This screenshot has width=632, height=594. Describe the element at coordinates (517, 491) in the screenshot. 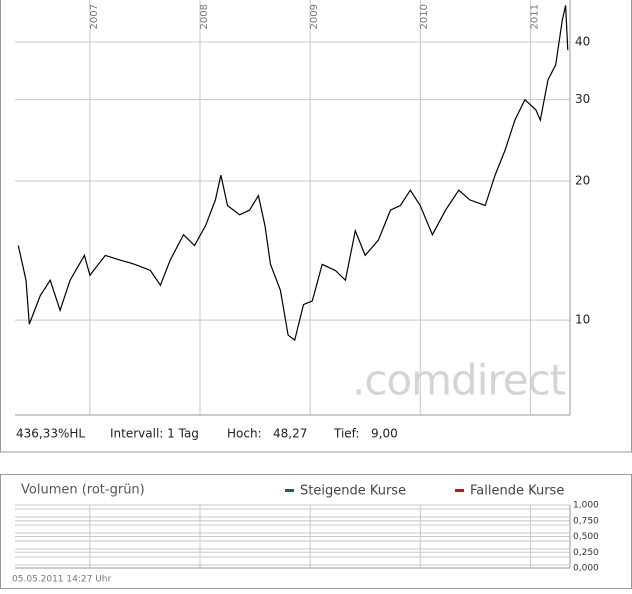

I see `legend-label: Fallende Kurse` at that location.